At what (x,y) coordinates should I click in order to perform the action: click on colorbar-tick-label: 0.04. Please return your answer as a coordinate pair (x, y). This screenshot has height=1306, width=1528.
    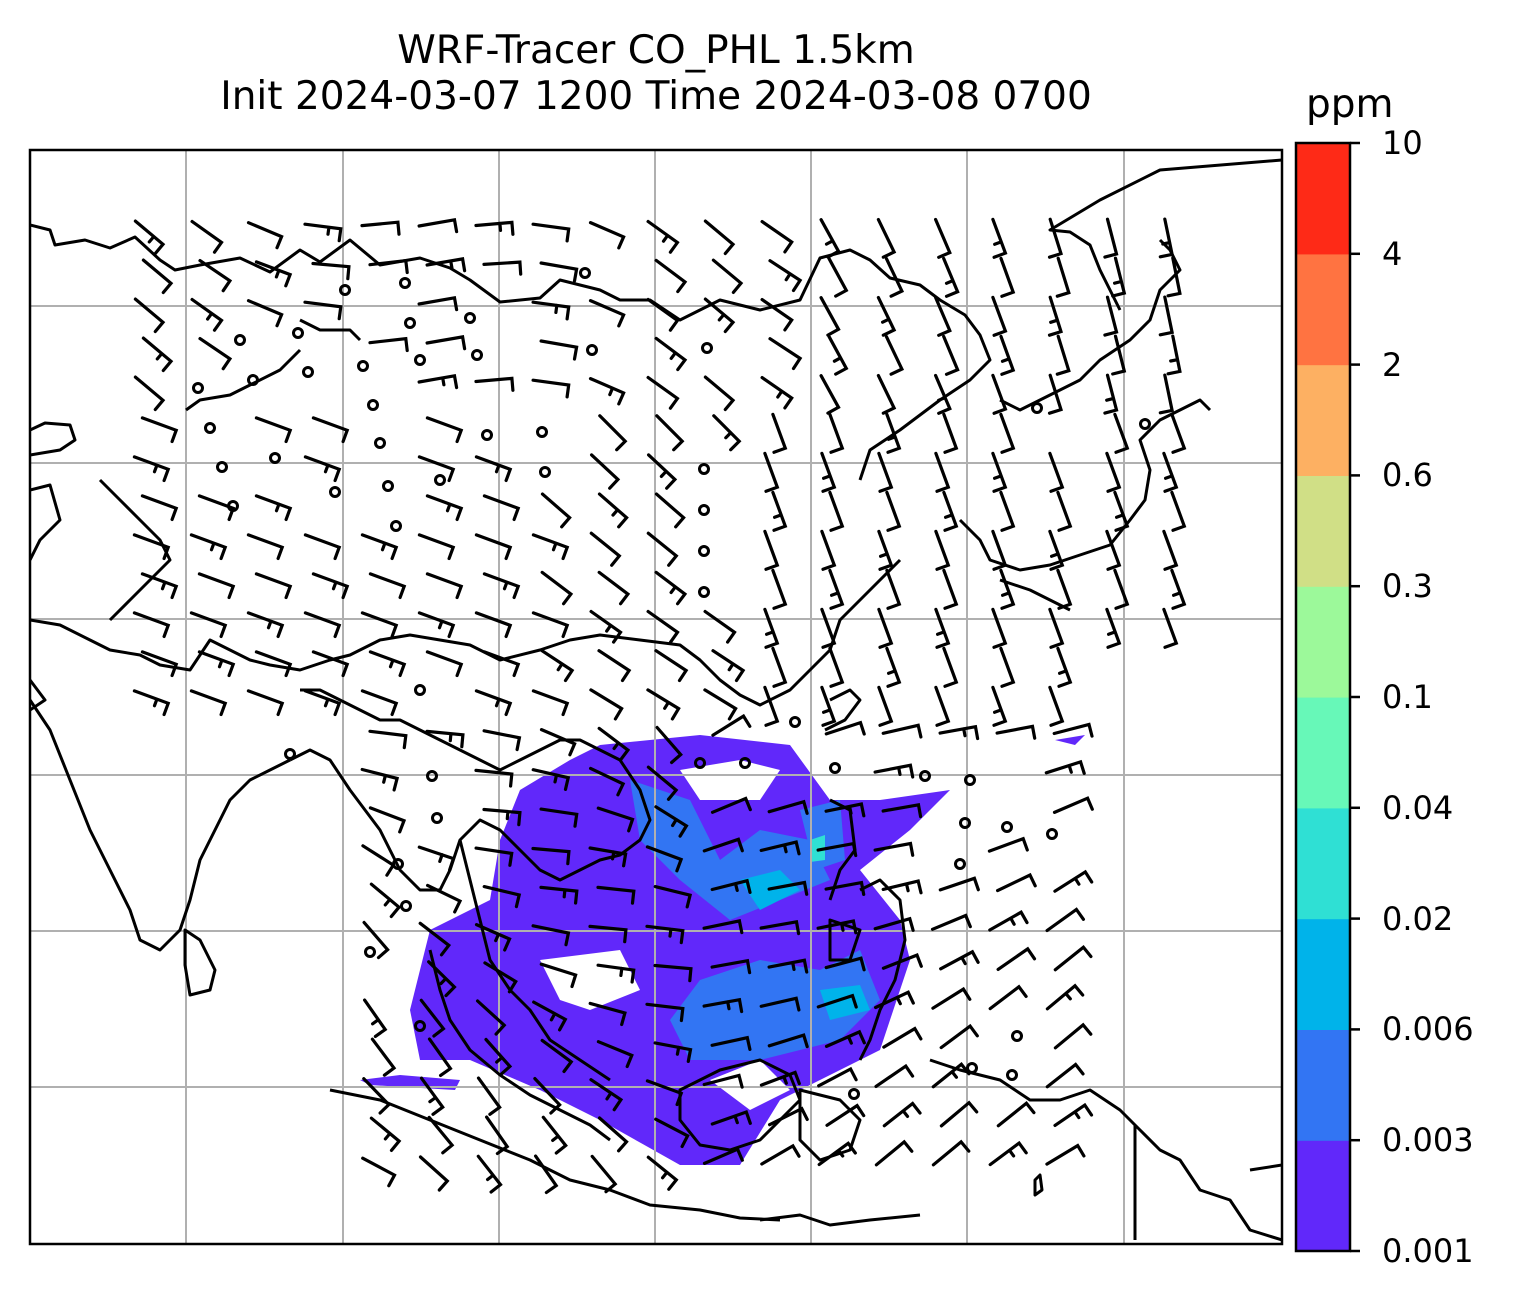
    Looking at the image, I should click on (1418, 807).